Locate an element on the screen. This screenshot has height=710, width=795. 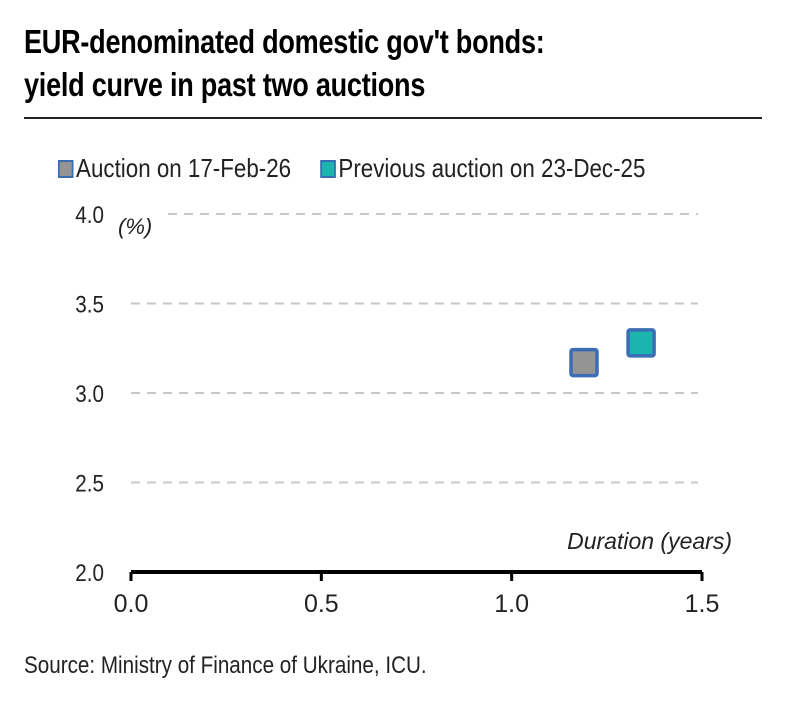
legend-item-dec: Previous auction on 23-Dec-25 is located at coordinates (482, 168).